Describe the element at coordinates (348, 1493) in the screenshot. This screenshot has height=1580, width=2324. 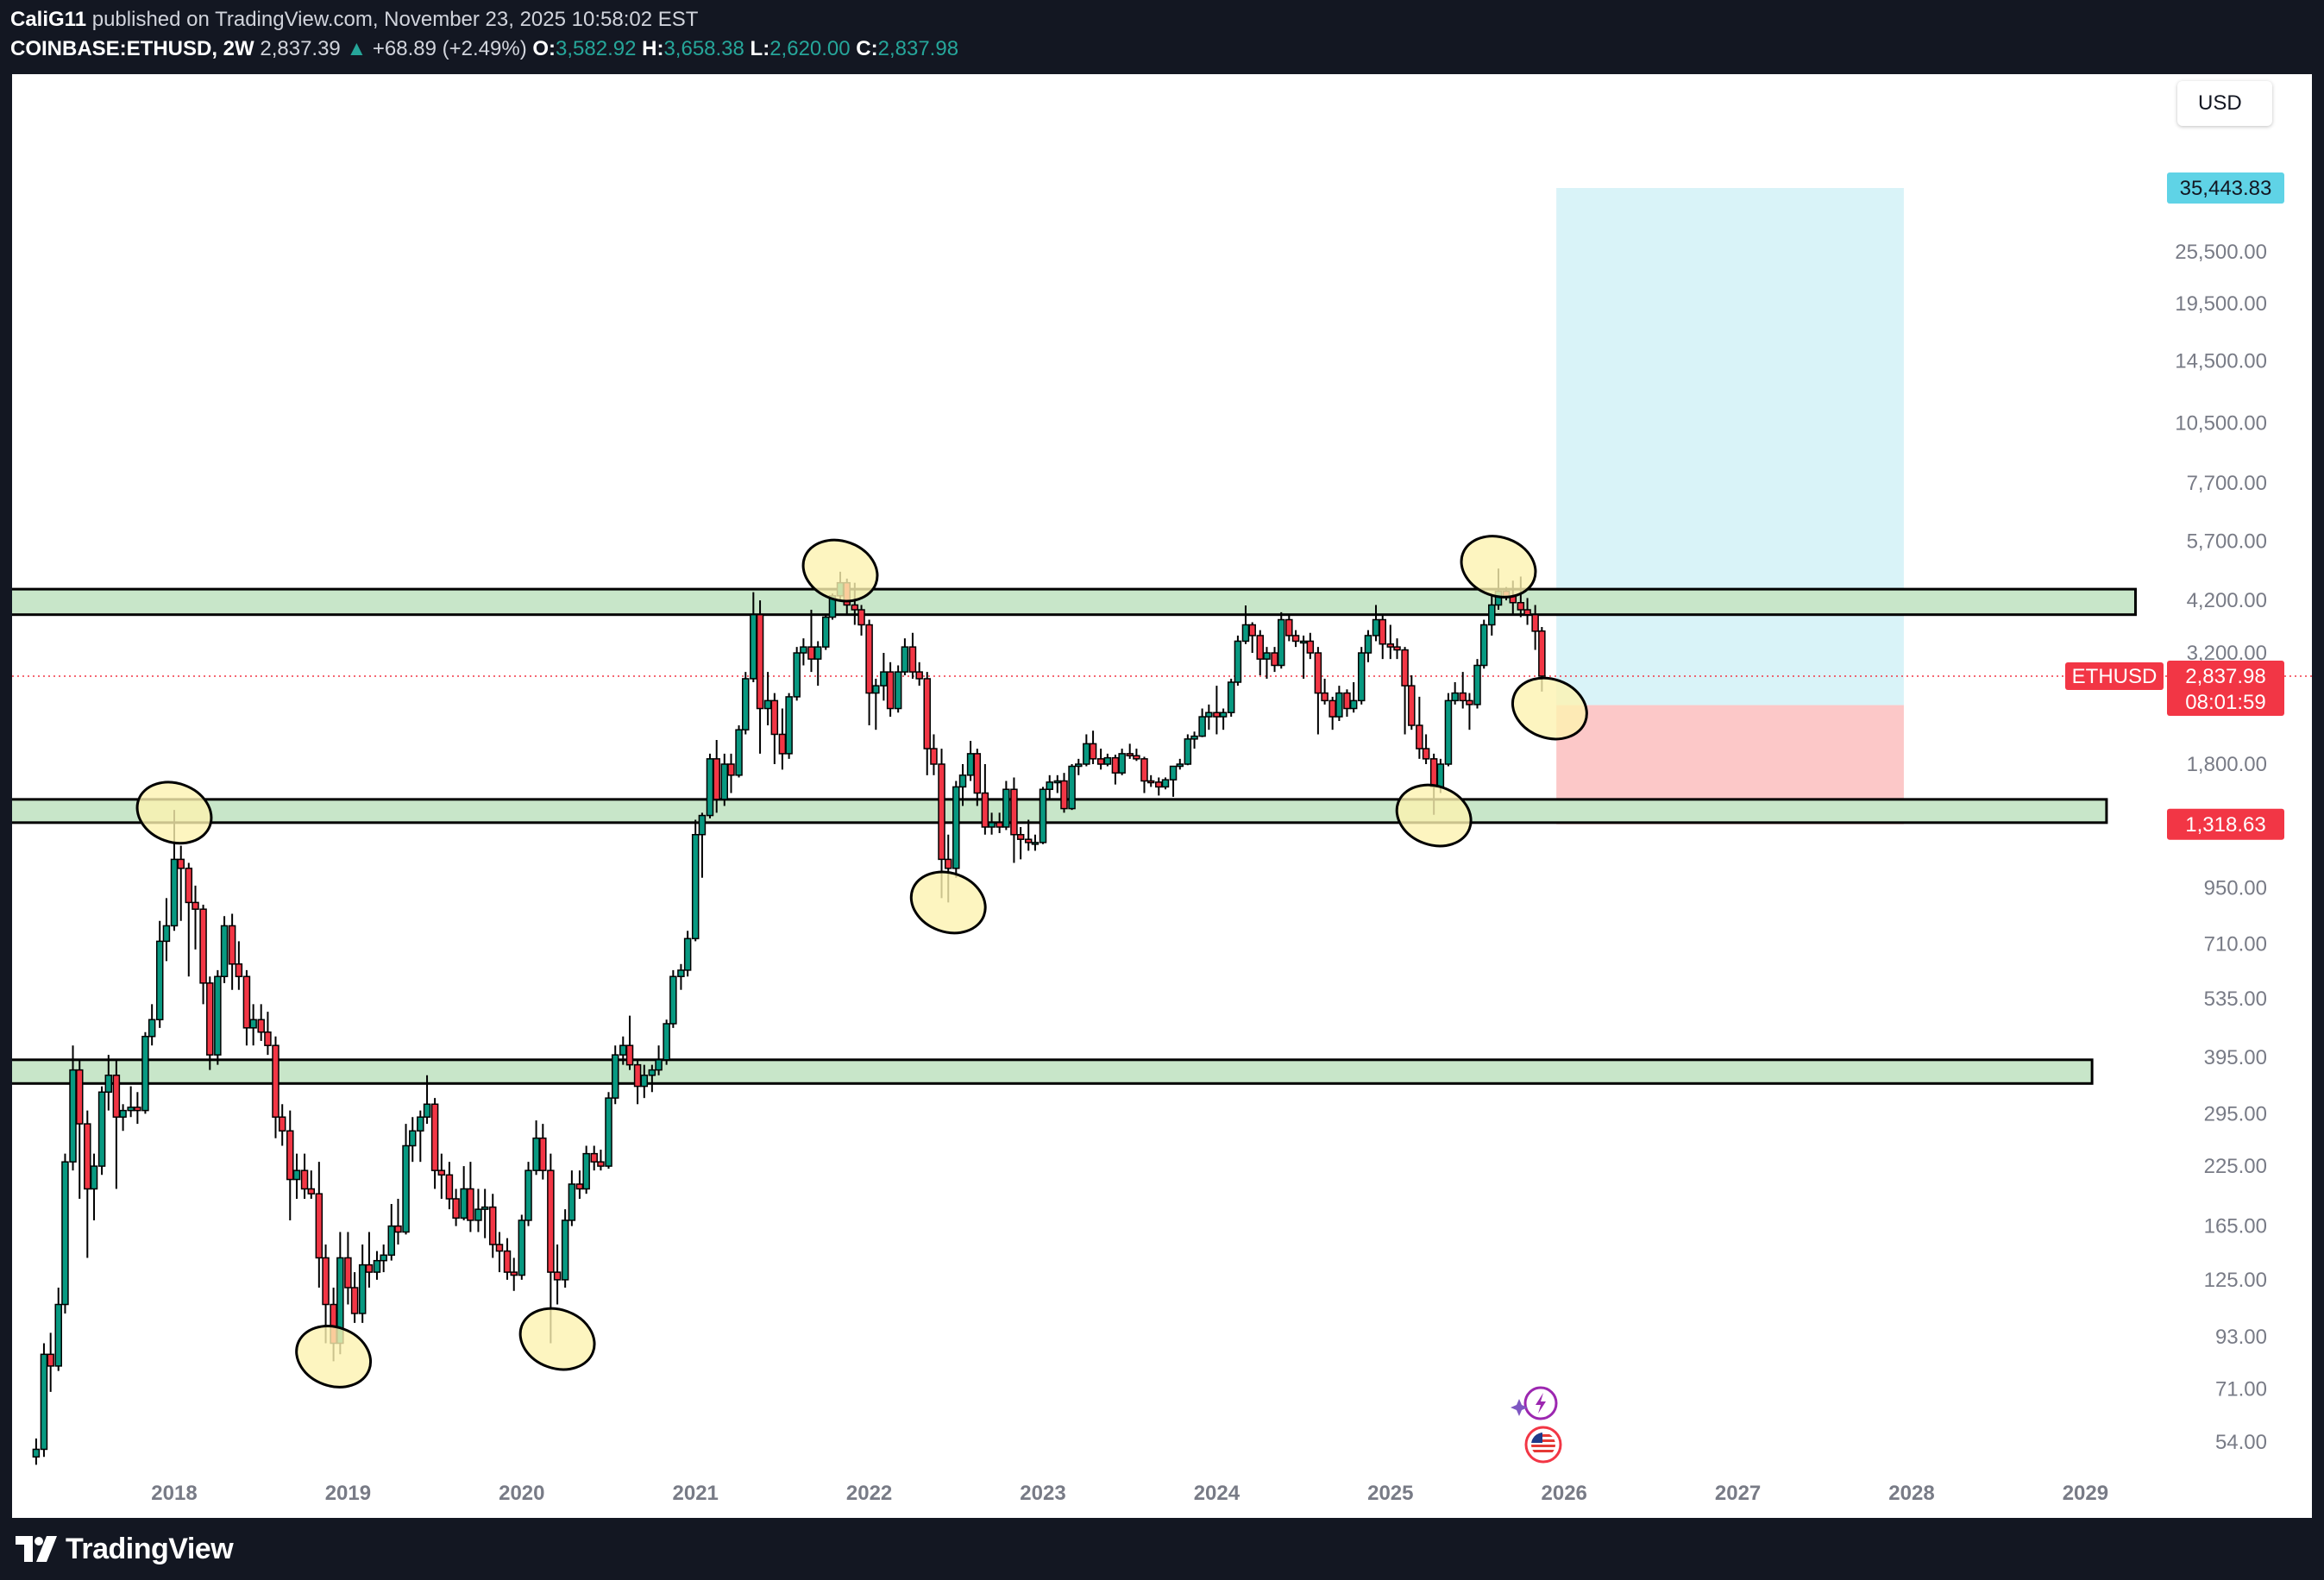
I see `time-tick-label: 2019` at that location.